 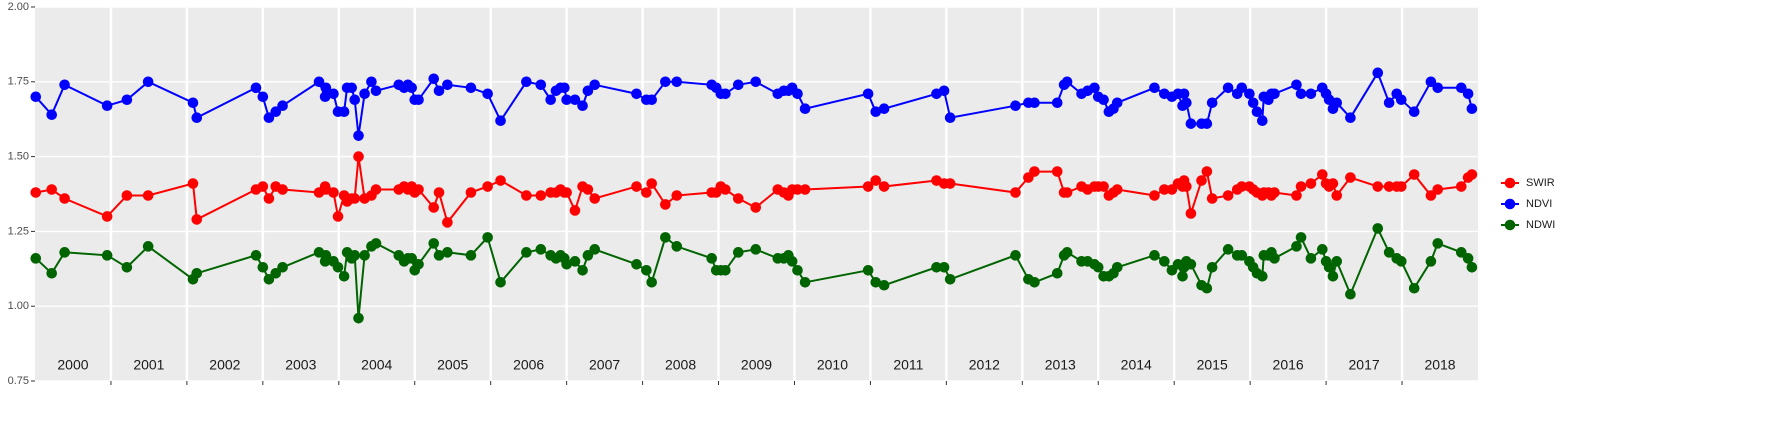 I want to click on year-label: 2018, so click(x=1439, y=365).